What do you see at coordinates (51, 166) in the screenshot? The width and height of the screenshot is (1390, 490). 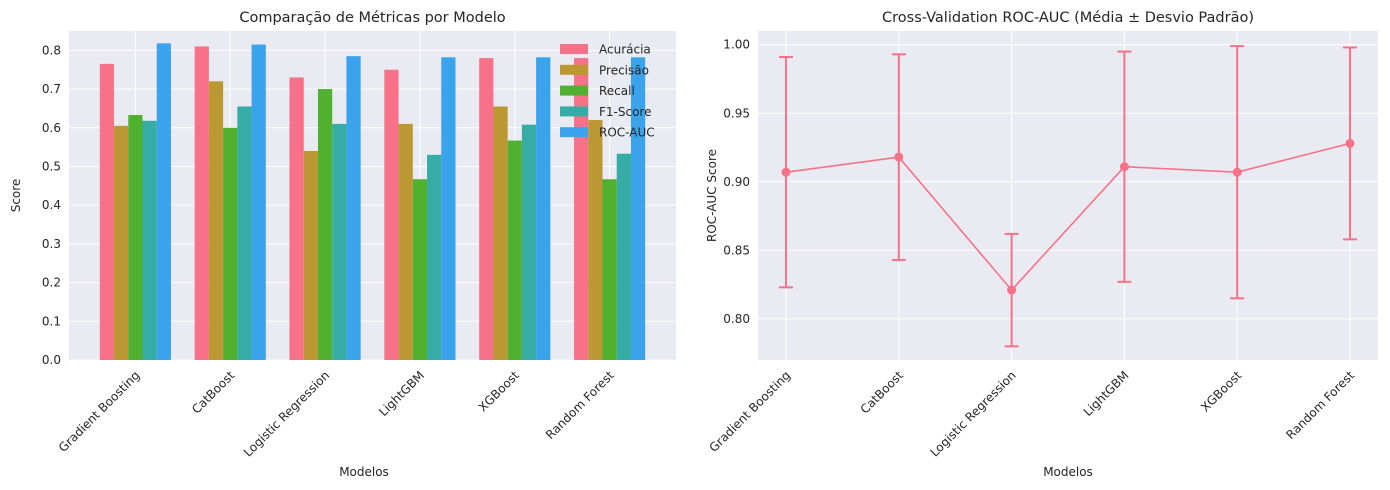 I see `bar-chart-y-tick-label: 0.5` at bounding box center [51, 166].